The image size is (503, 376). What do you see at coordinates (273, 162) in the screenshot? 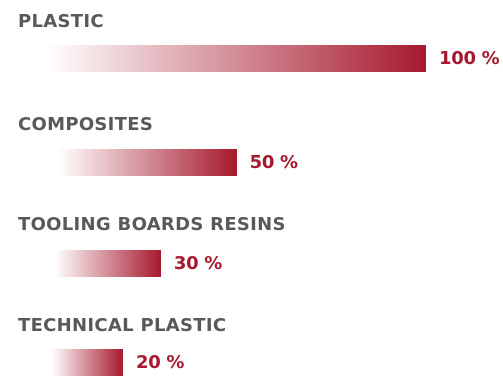
I see `value-label: 50 %` at bounding box center [273, 162].